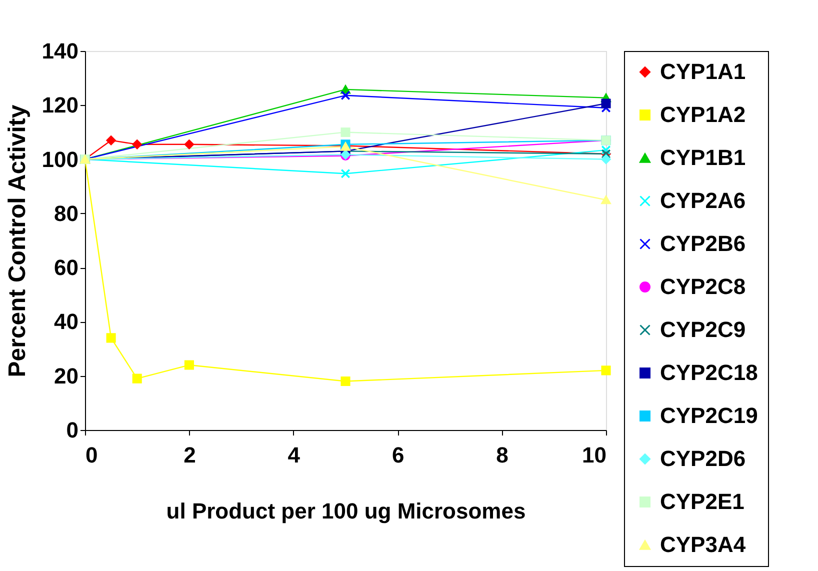 This screenshot has width=818, height=571. I want to click on x-tick-label: 0, so click(92, 455).